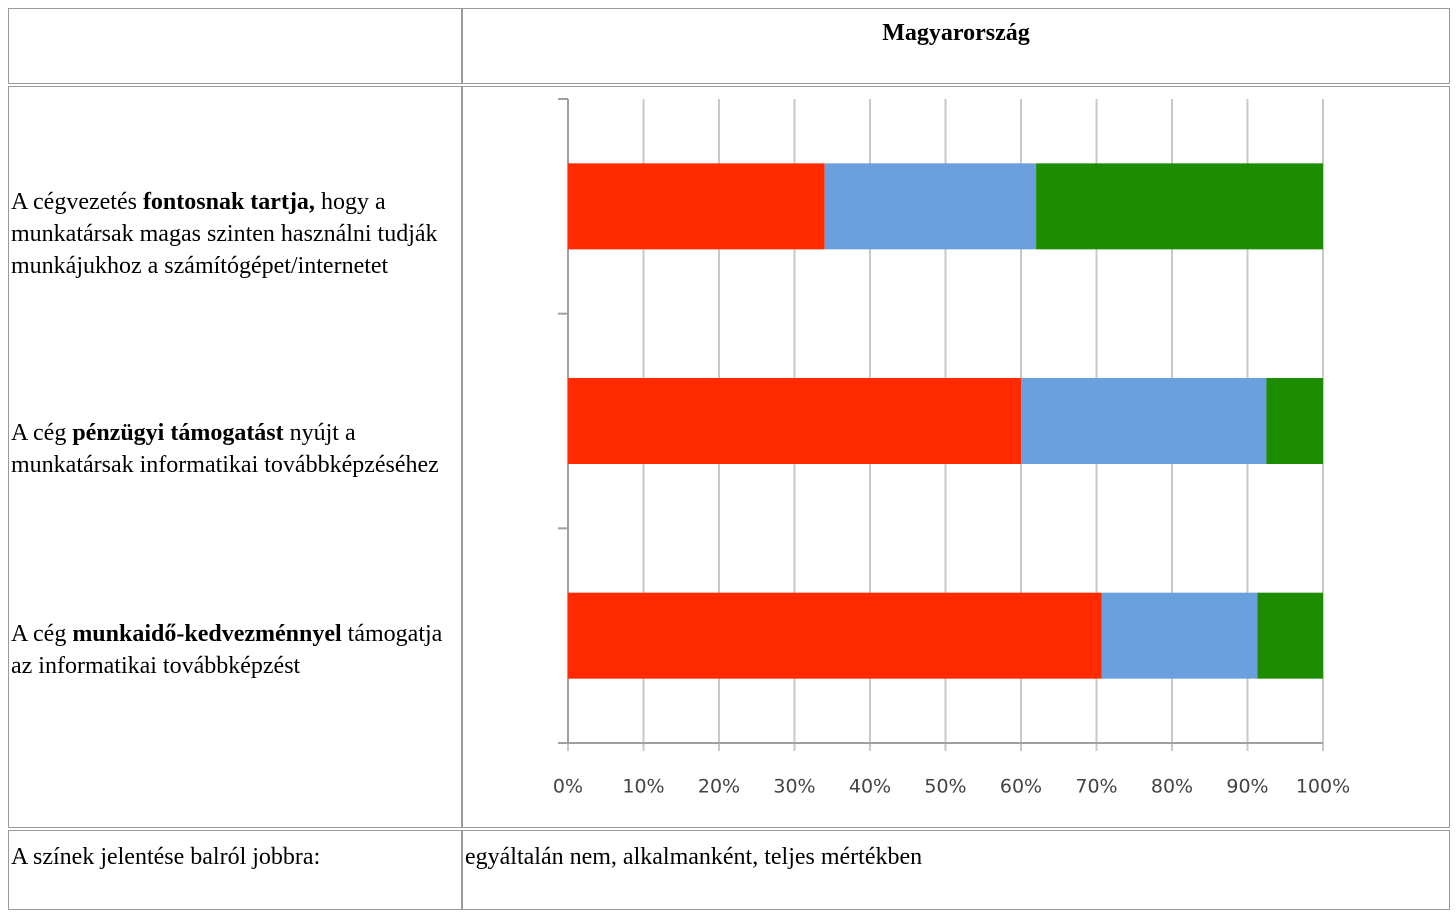  What do you see at coordinates (228, 202) in the screenshot?
I see `row-label-bold: fontosnak tartja,` at bounding box center [228, 202].